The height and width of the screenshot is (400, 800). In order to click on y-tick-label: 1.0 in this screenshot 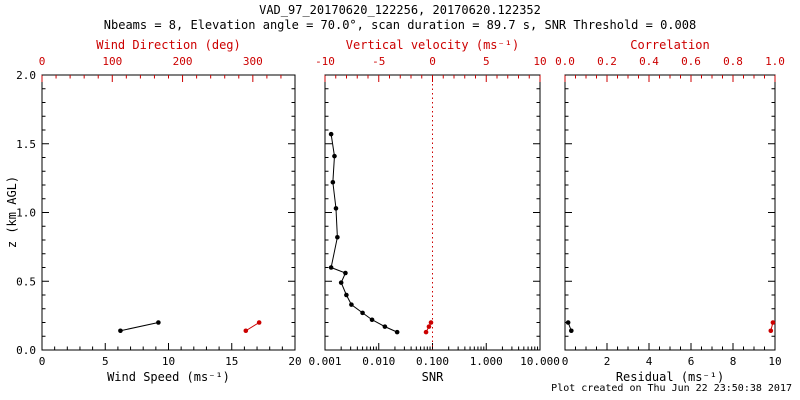, I will do `click(26, 213)`.